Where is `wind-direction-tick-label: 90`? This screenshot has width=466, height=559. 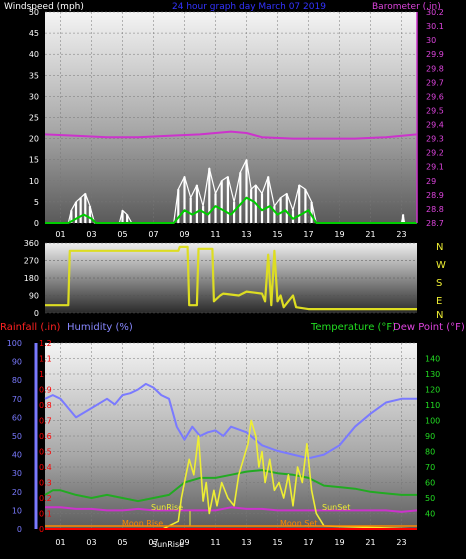 wind-direction-tick-label: 90 is located at coordinates (34, 296).